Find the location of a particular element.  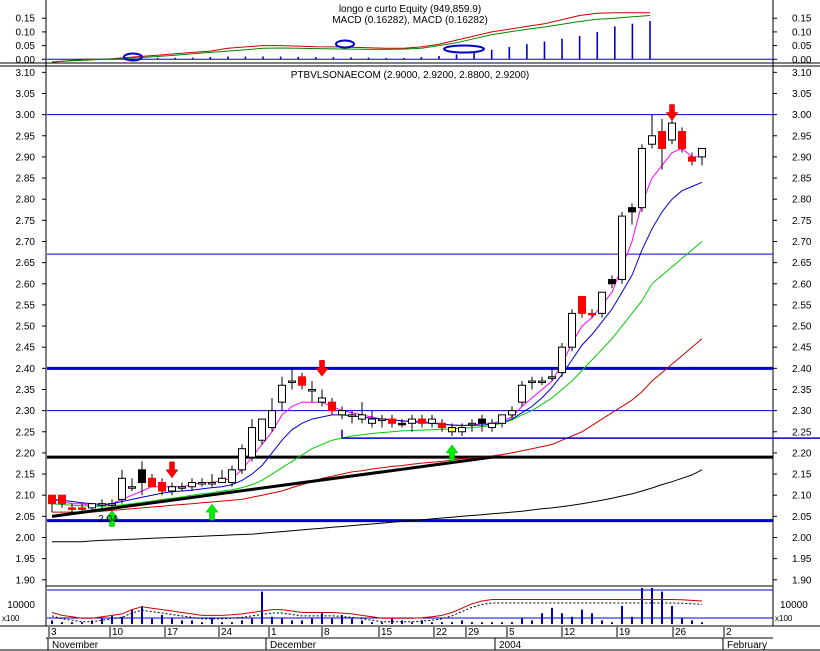

x-tick-label: 3 is located at coordinates (54, 632).